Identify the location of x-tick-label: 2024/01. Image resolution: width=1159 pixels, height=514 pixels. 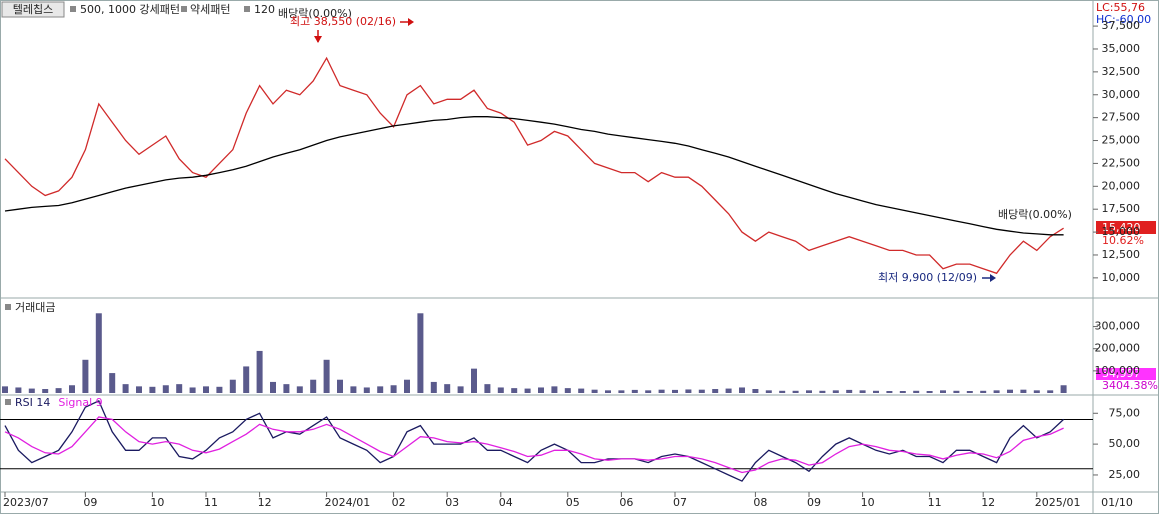
(348, 502).